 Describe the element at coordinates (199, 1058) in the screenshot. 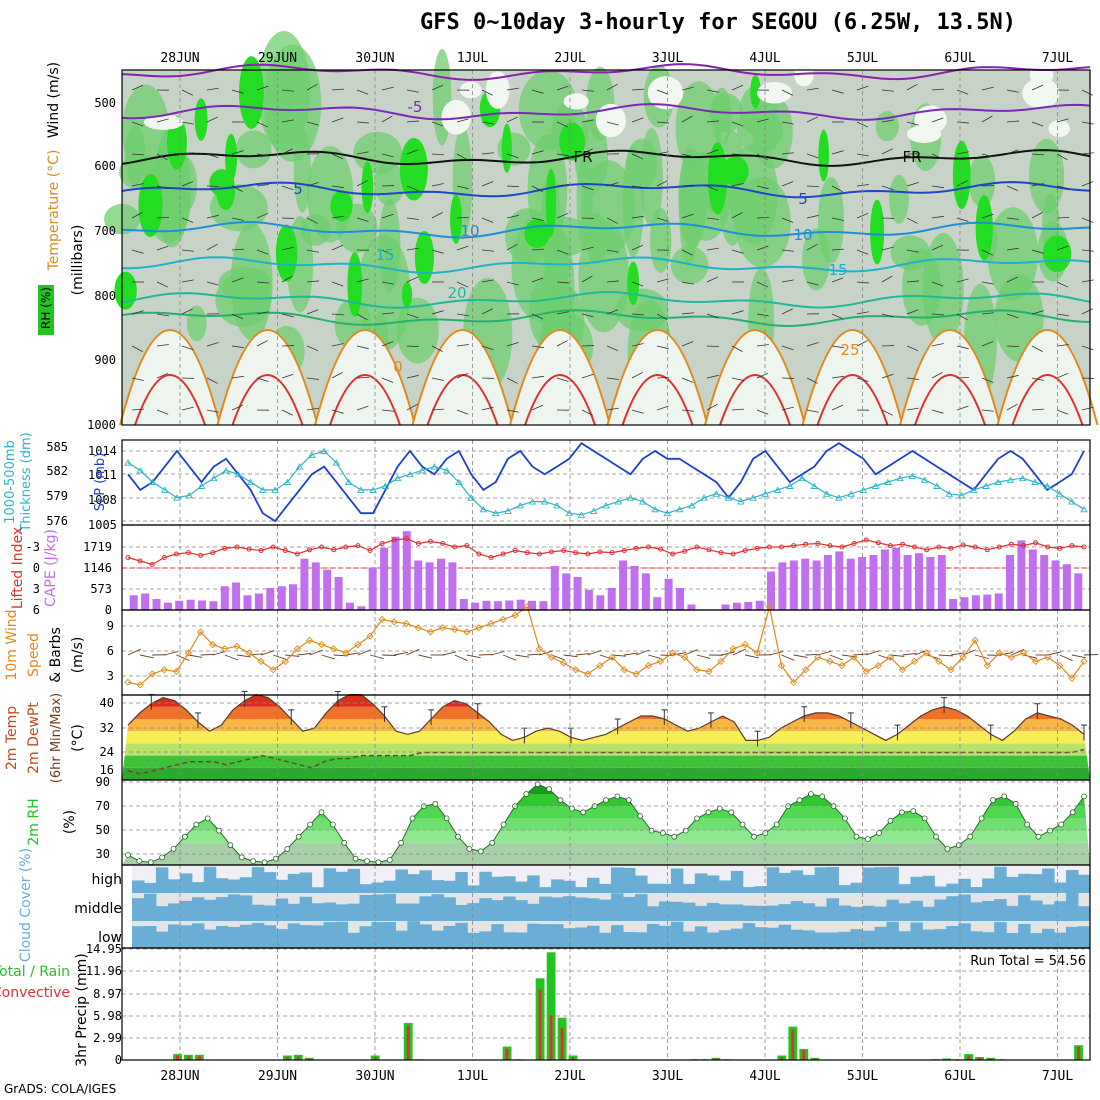

I see `precip-conv-bar` at that location.